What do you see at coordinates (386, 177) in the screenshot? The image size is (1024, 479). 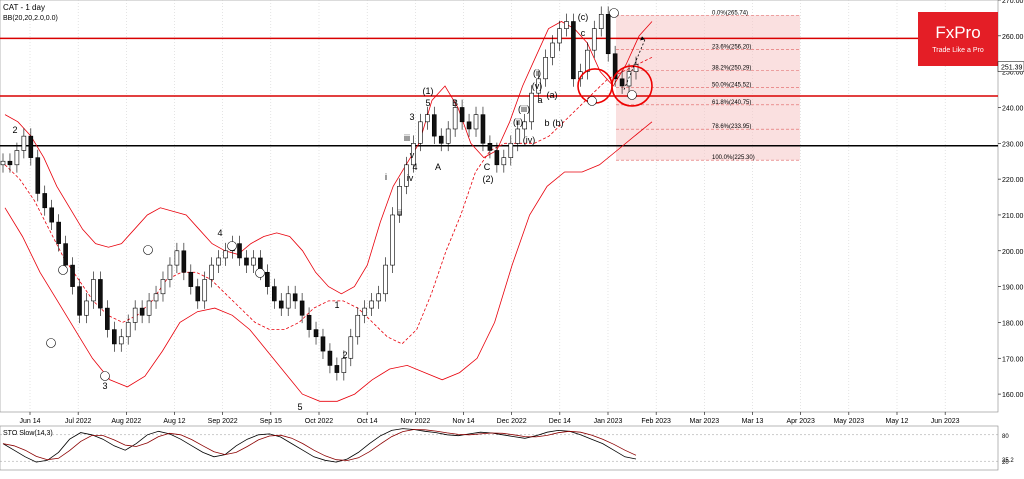 I see `wave-label: i` at bounding box center [386, 177].